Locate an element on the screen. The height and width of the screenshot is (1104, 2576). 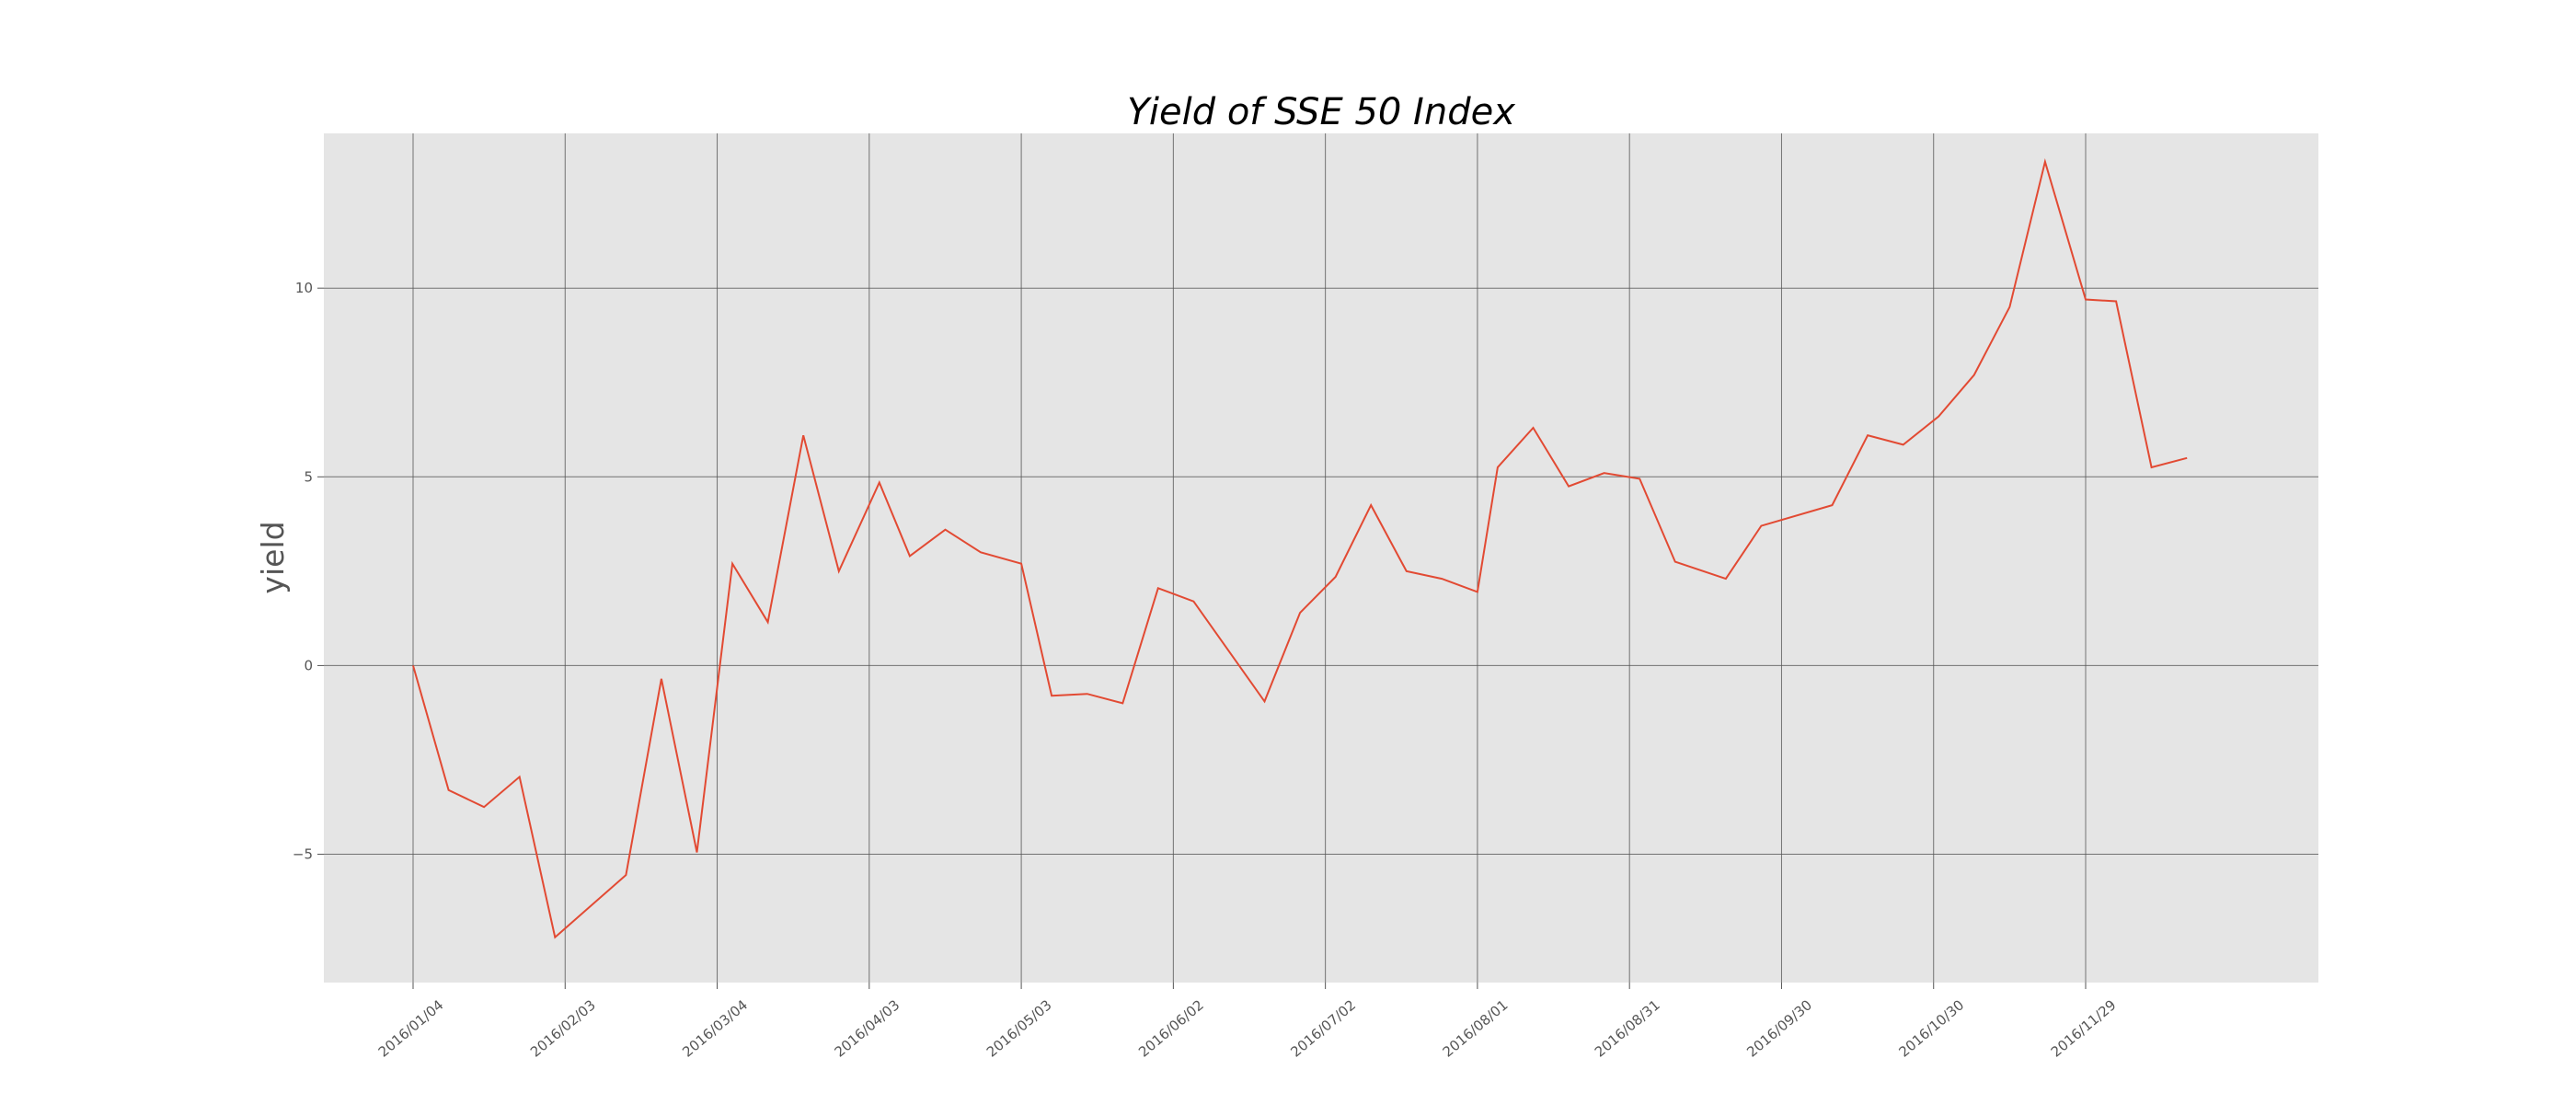
y-tick-label: 5 is located at coordinates (308, 476).